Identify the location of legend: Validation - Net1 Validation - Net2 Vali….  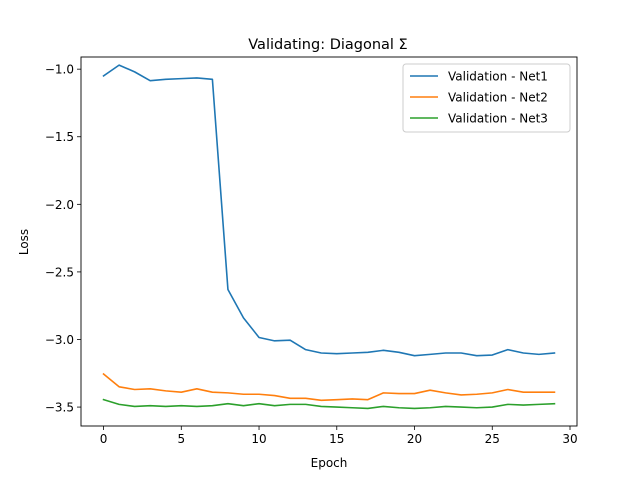
(486, 98).